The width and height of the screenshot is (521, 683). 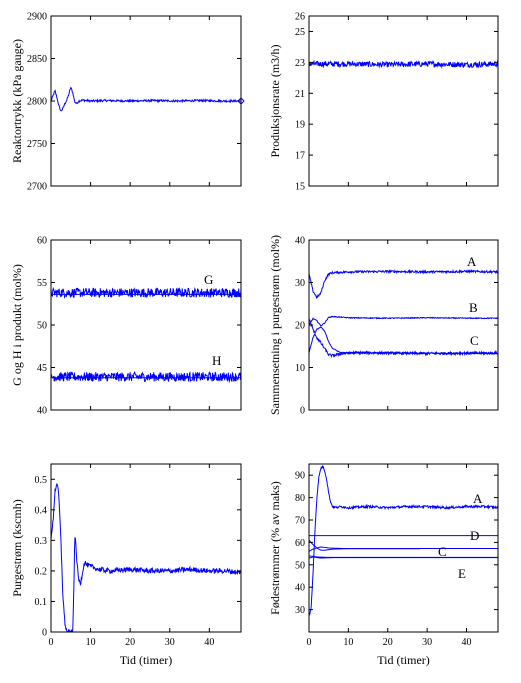 What do you see at coordinates (17, 325) in the screenshot?
I see `y-axis-label: G og H i produkt (mol%)` at bounding box center [17, 325].